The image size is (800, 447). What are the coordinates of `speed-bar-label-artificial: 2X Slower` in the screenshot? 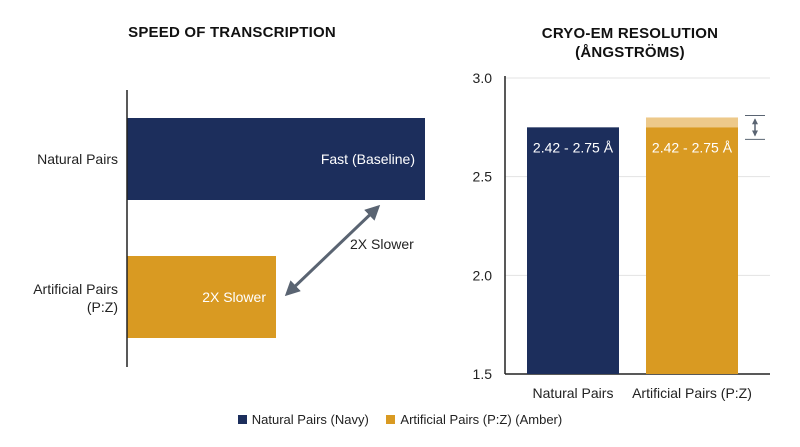 It's located at (234, 297).